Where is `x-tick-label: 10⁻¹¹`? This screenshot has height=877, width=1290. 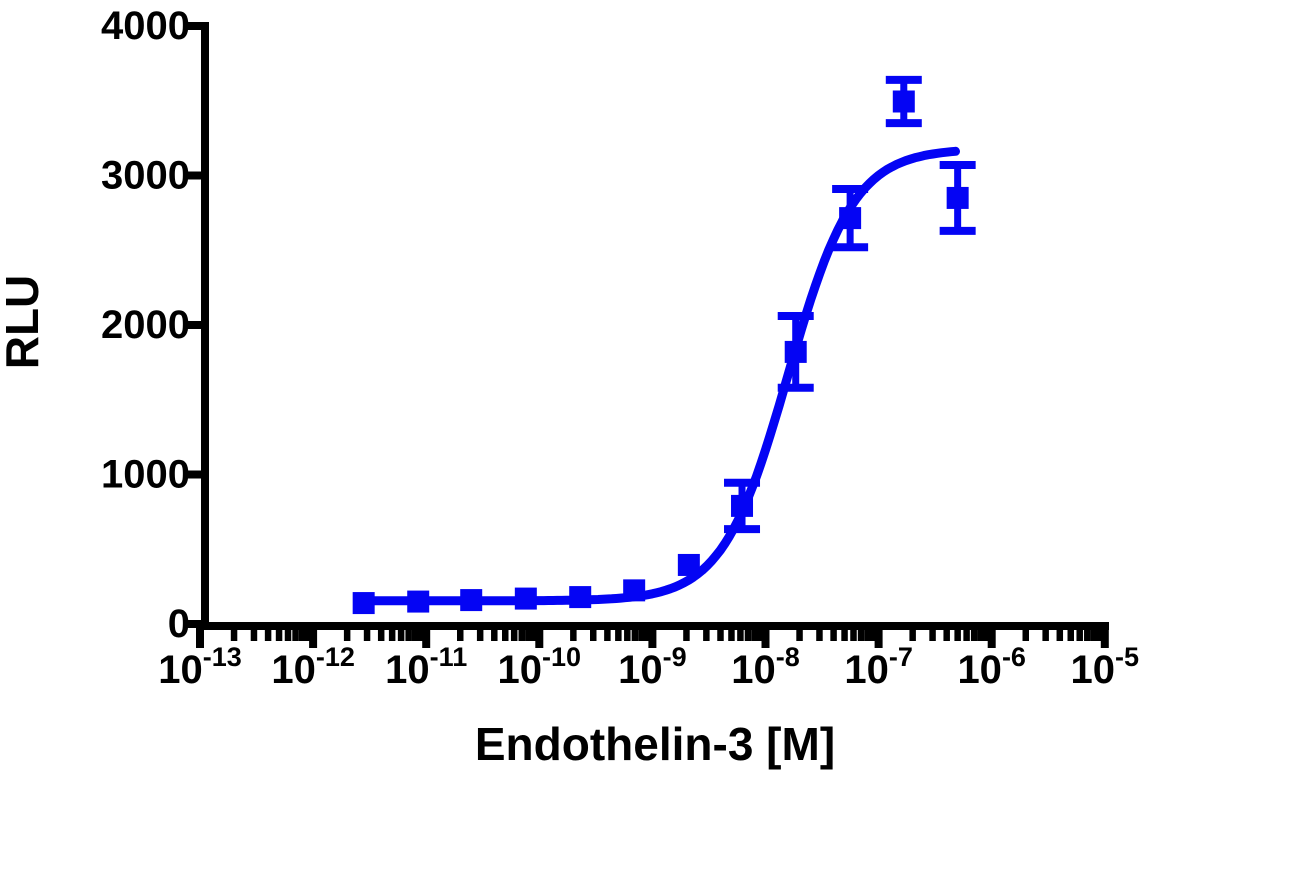 x-tick-label: 10⁻¹¹ is located at coordinates (426, 667).